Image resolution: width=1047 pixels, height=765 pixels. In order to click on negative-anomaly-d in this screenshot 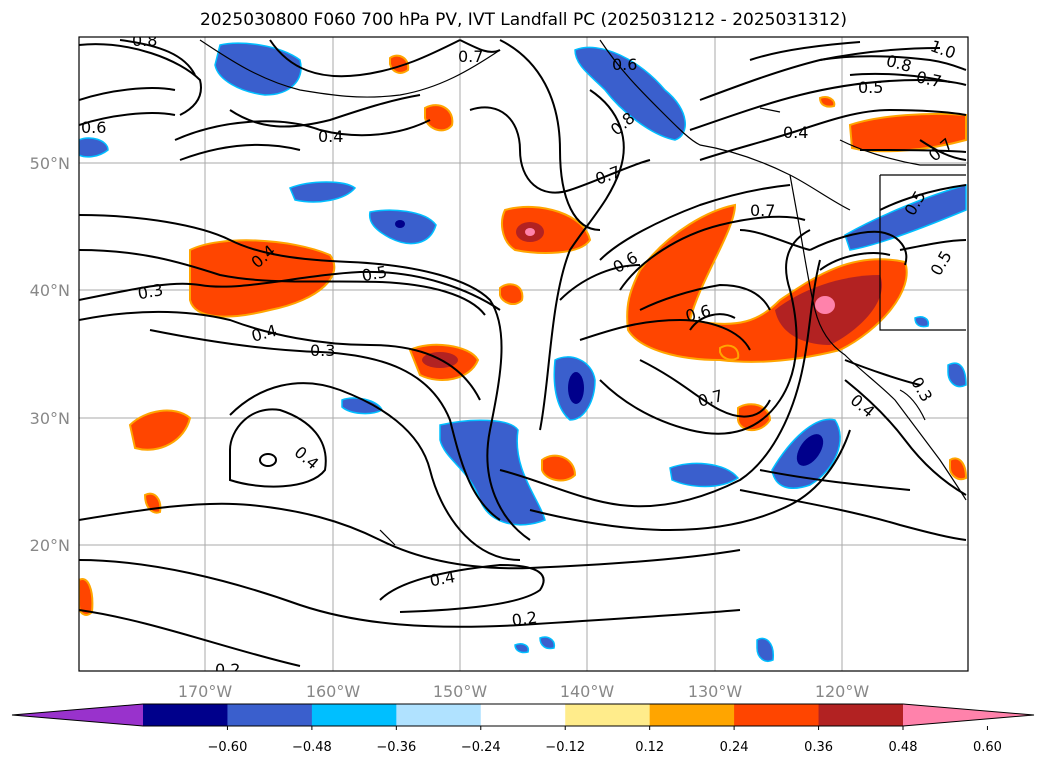, I will do `click(630, 93)`.